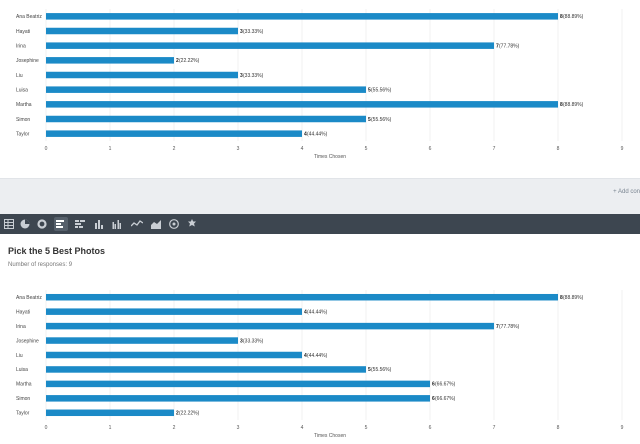 This screenshot has height=444, width=640. Describe the element at coordinates (174, 224) in the screenshot. I see `radar-chart-icon` at that location.